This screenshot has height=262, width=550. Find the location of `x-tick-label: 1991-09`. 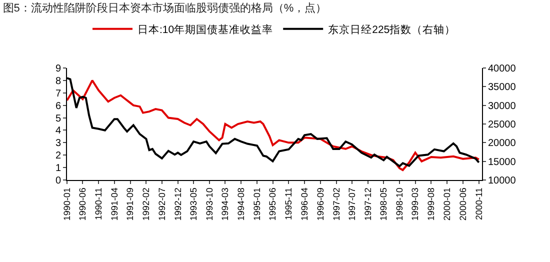

x-tick-label: 1991-09 is located at coordinates (130, 204).